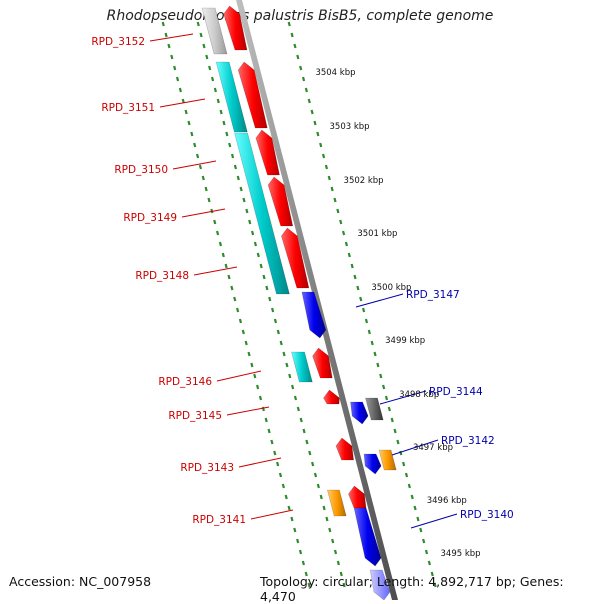  What do you see at coordinates (387, 460) in the screenshot?
I see `gene-orange` at bounding box center [387, 460].